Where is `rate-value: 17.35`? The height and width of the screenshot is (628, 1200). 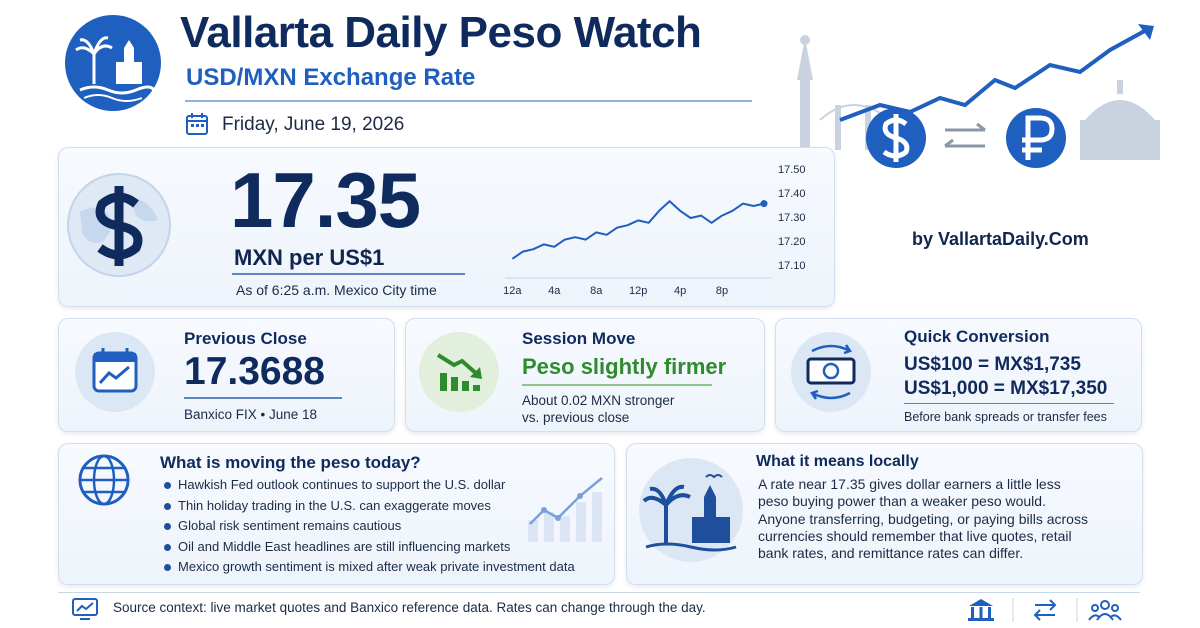 rate-value: 17.35 is located at coordinates (325, 200).